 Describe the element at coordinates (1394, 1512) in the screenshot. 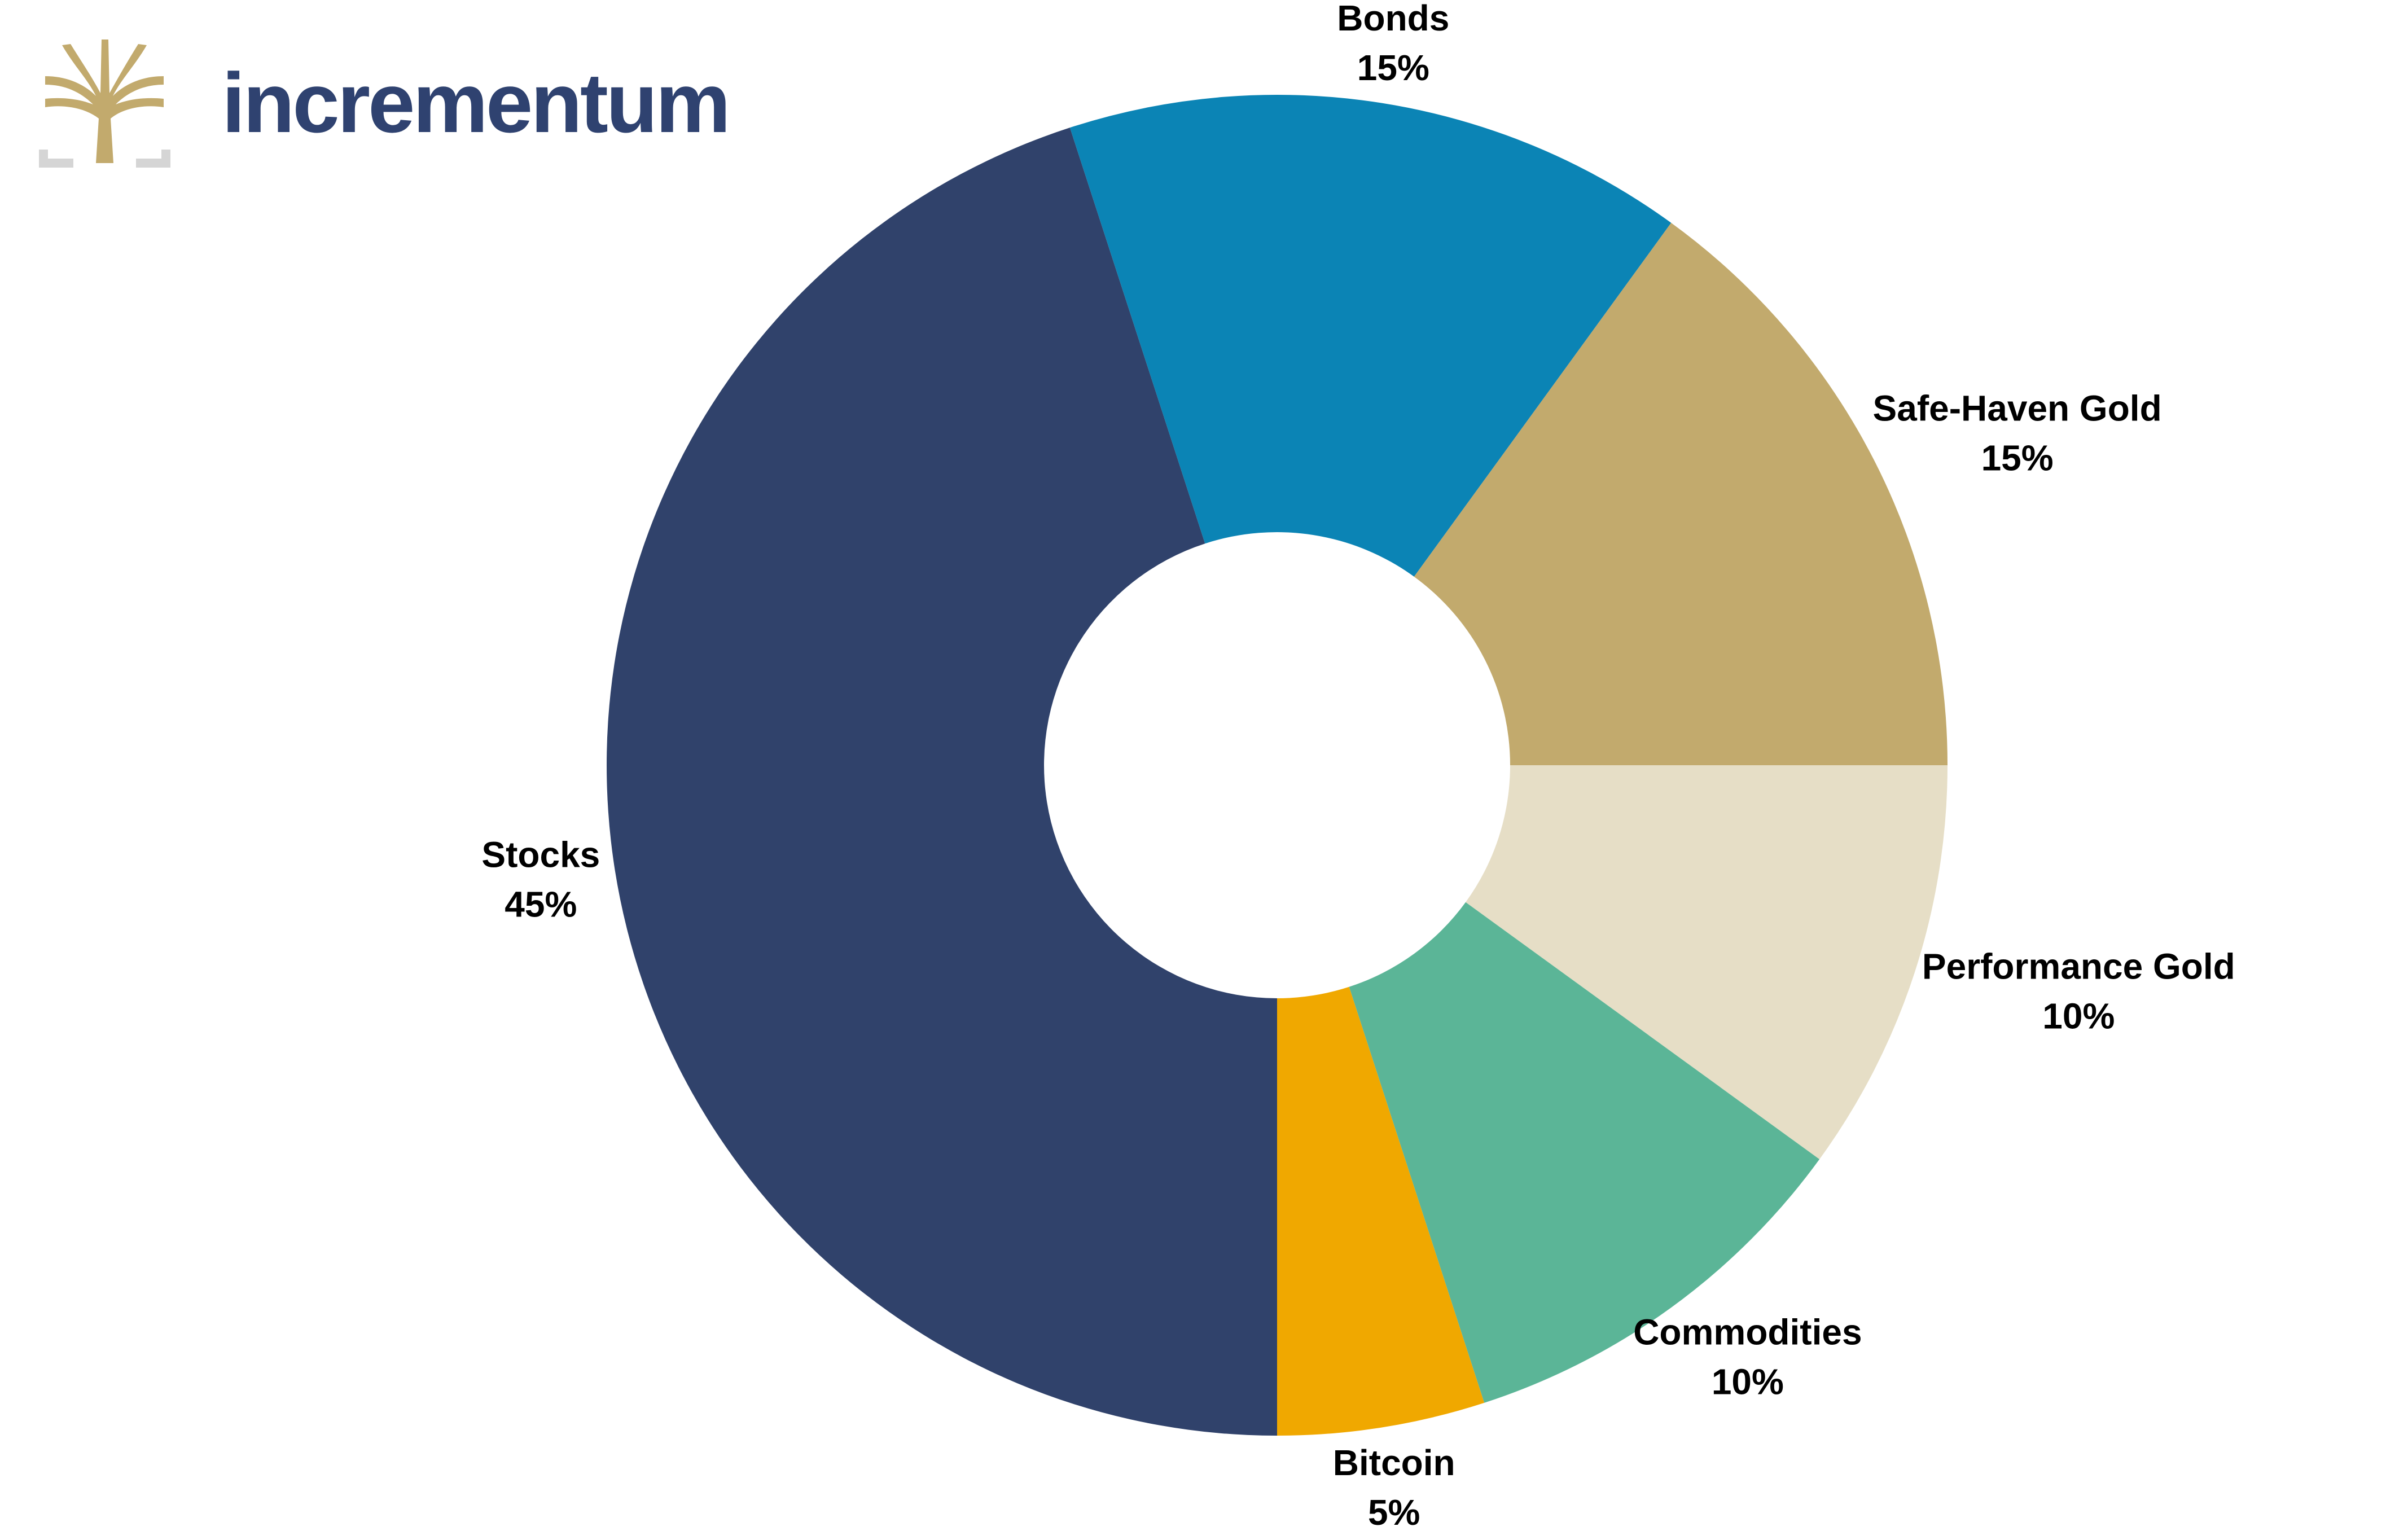

I see `value-label: 5%` at that location.